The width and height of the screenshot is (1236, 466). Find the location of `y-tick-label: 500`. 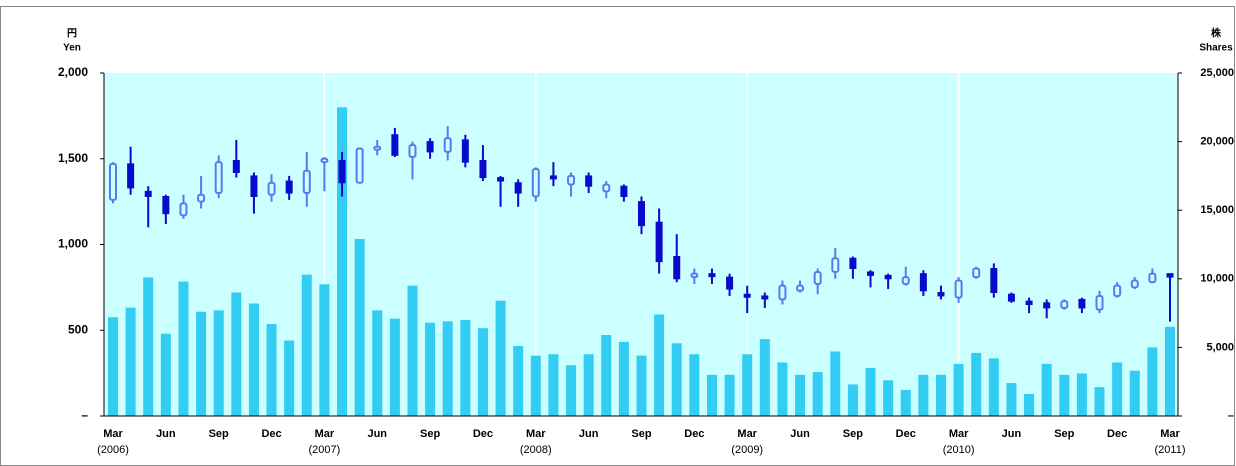

y-tick-label: 500 is located at coordinates (78, 329).